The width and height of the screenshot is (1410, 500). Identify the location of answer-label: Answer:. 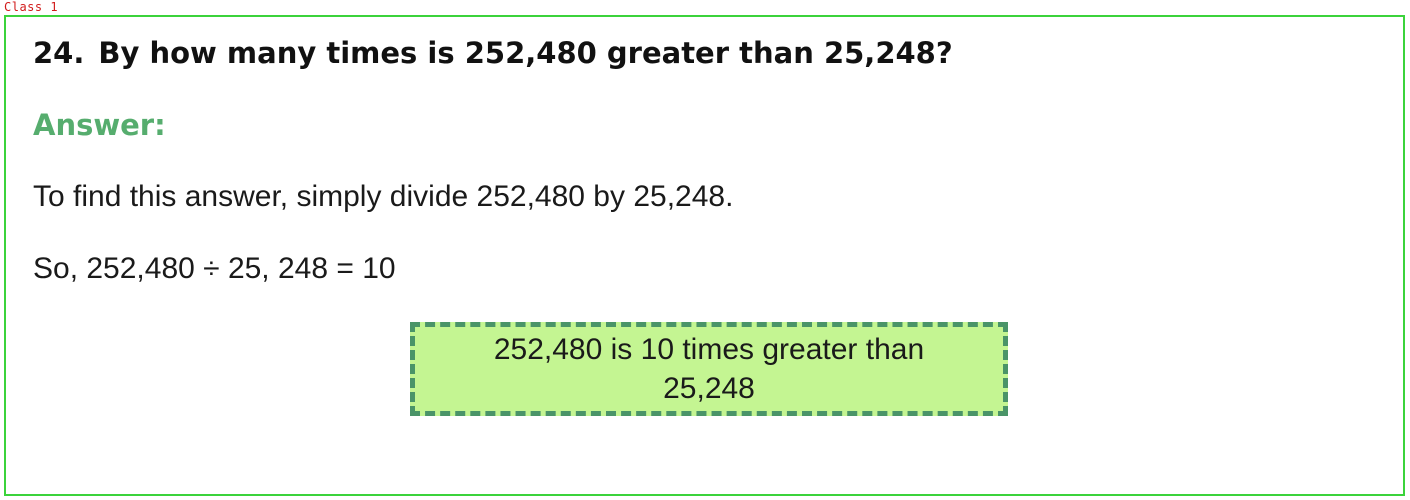
(99, 125).